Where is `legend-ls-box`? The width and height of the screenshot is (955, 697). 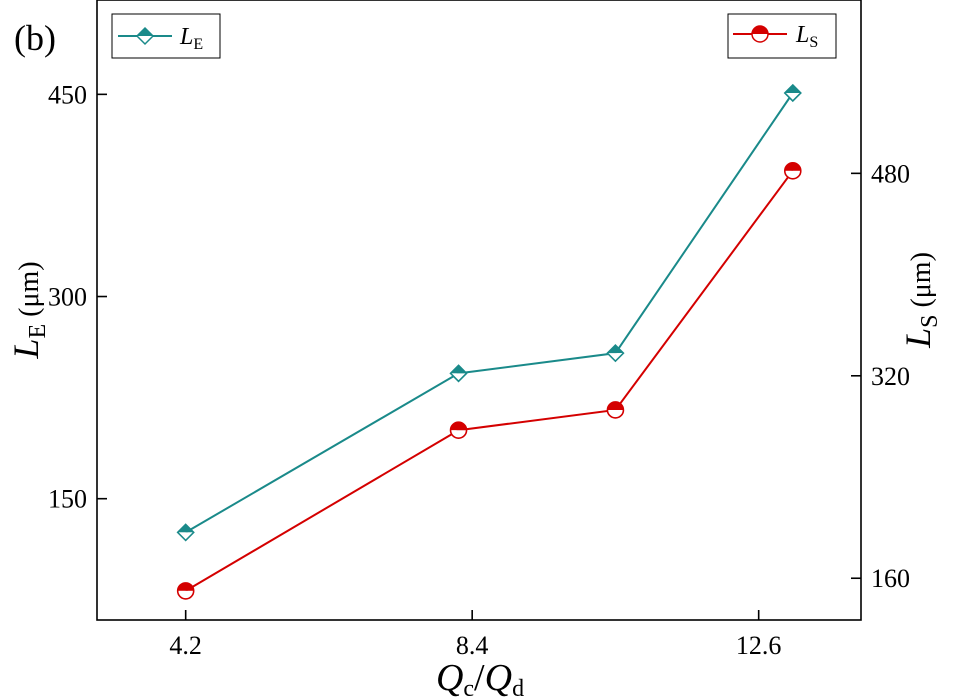
legend-ls-box is located at coordinates (782, 36).